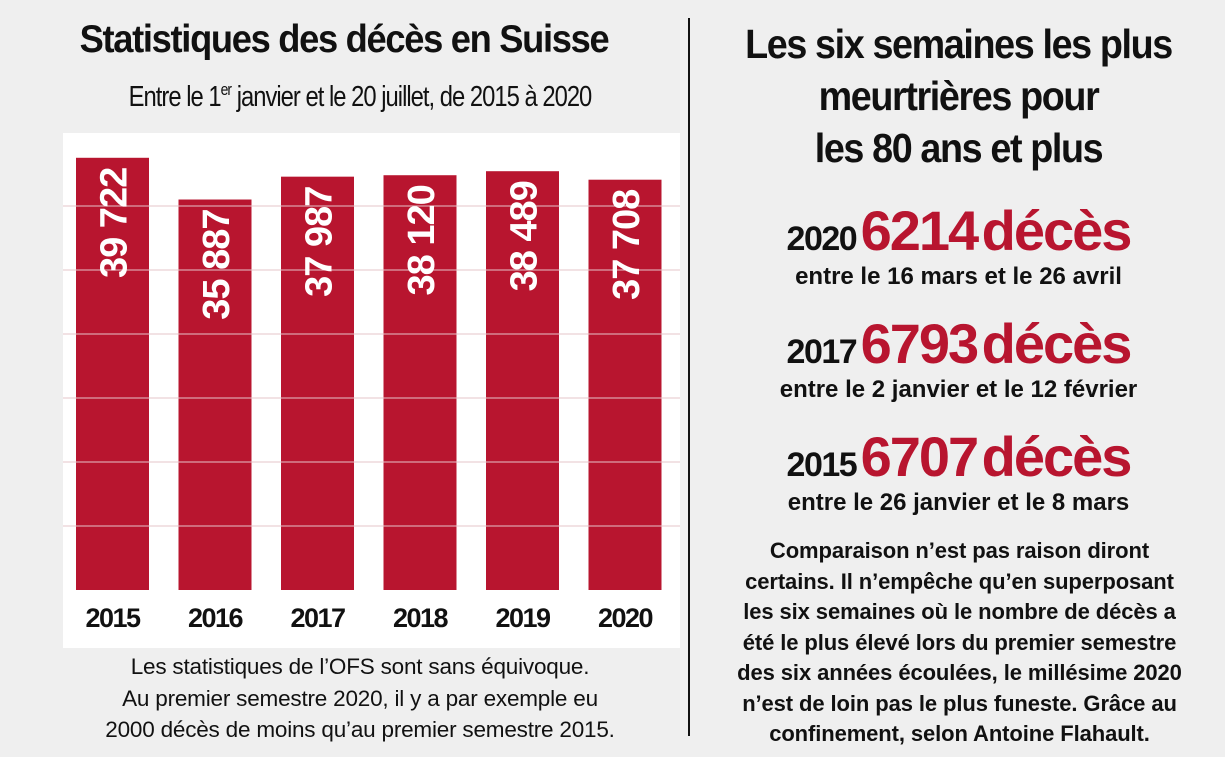  What do you see at coordinates (215, 394) in the screenshot?
I see `bar-2016` at bounding box center [215, 394].